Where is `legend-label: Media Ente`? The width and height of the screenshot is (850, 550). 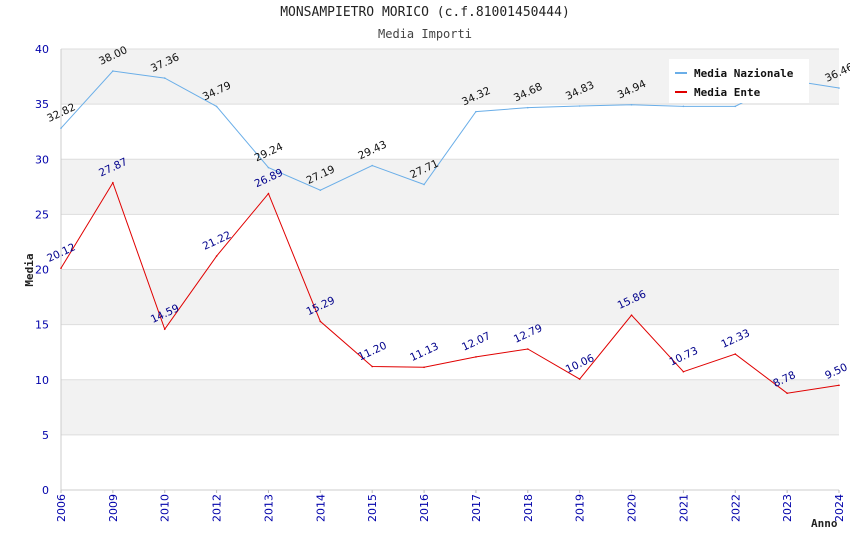
legend-label: Media Ente is located at coordinates (727, 92).